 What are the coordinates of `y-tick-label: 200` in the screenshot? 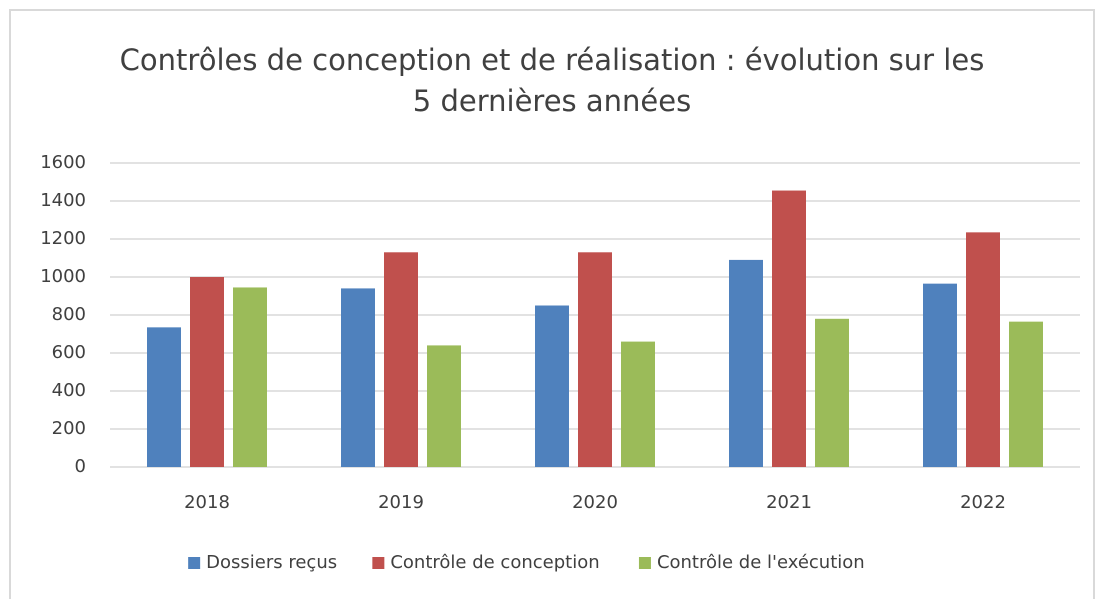 It's located at (69, 428).